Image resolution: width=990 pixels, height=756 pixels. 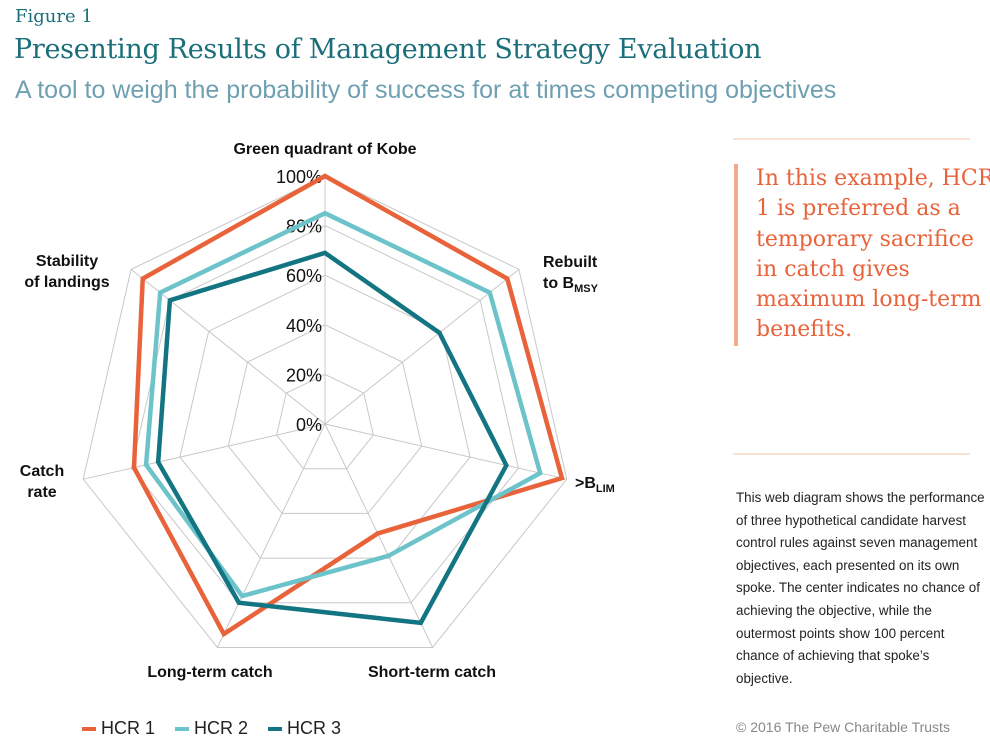 I want to click on tick-label-40: 40%, so click(x=304, y=326).